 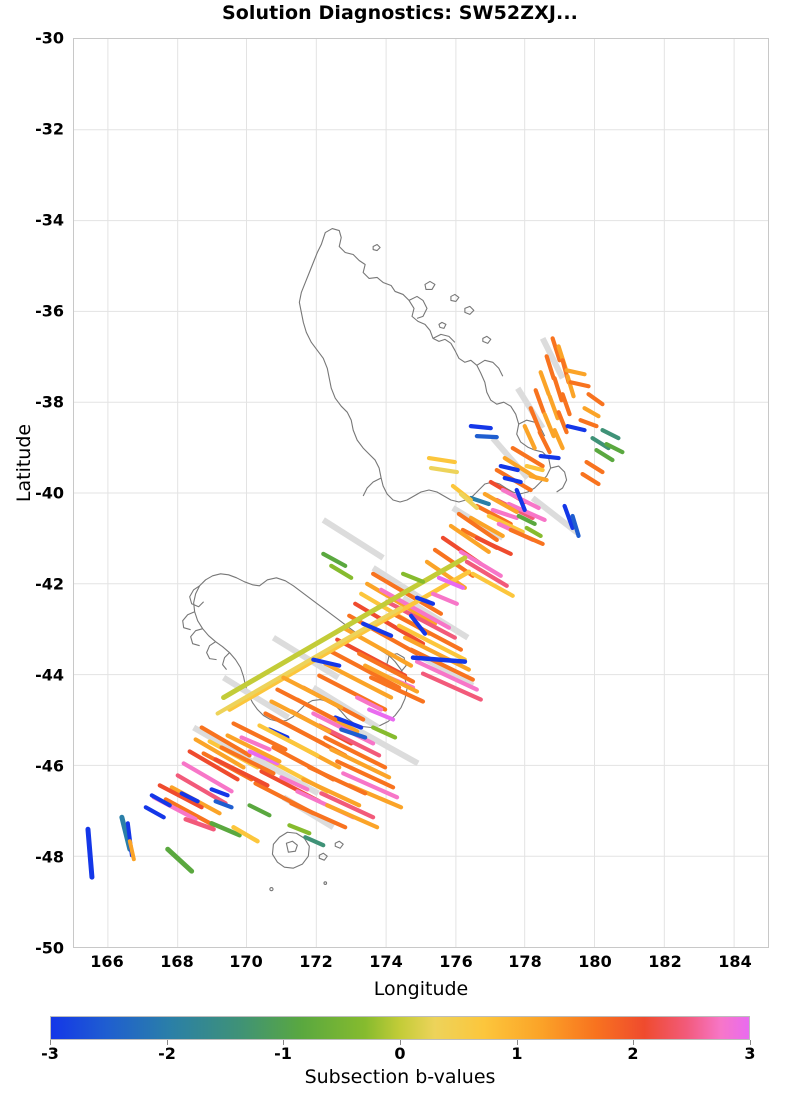 What do you see at coordinates (49, 948) in the screenshot?
I see `y-tick-label: -50` at bounding box center [49, 948].